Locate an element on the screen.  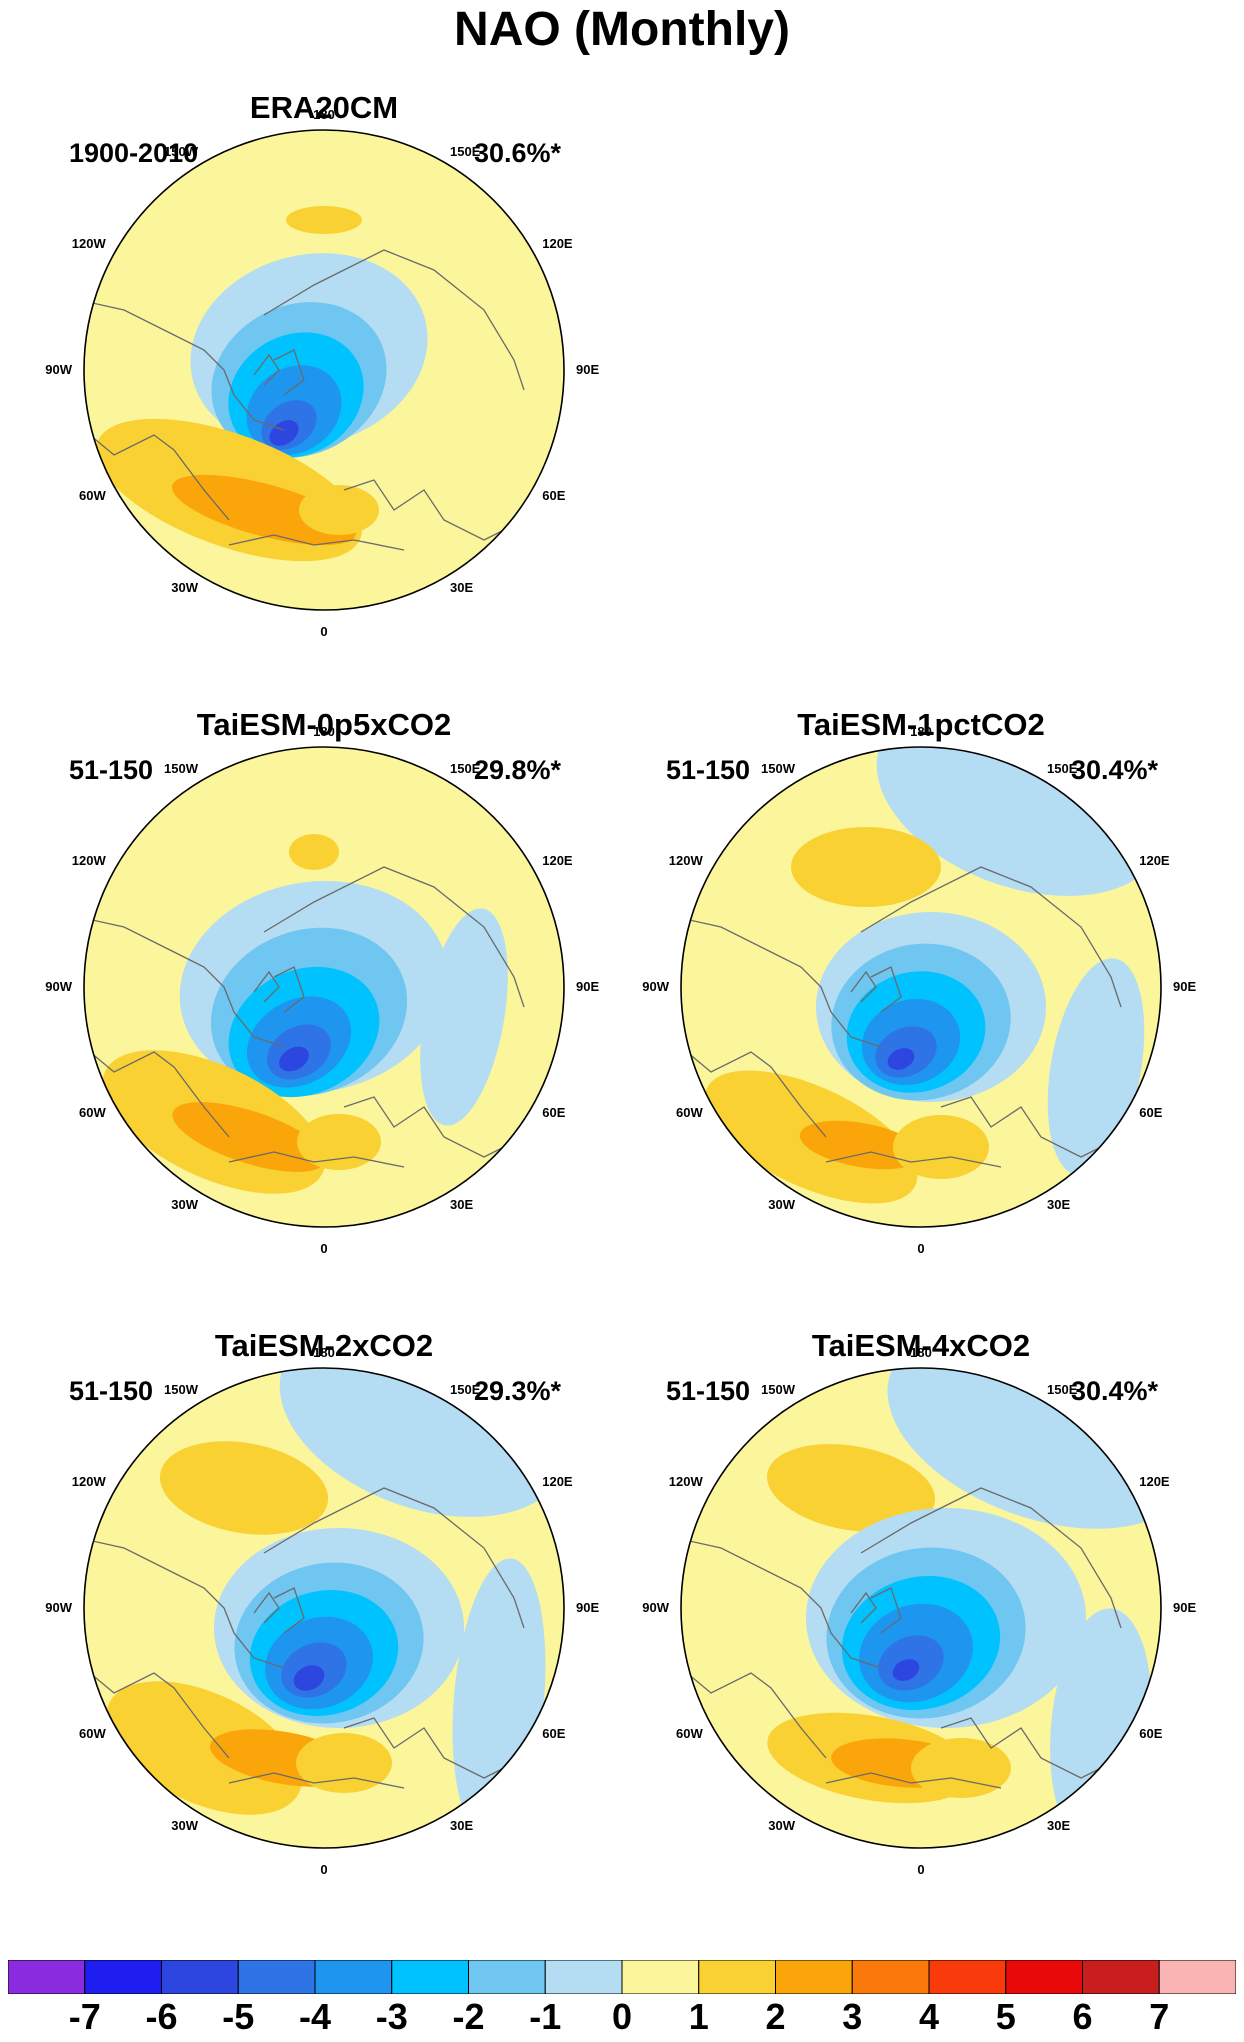
colorbar-tick-label: 7 is located at coordinates (1159, 2016).